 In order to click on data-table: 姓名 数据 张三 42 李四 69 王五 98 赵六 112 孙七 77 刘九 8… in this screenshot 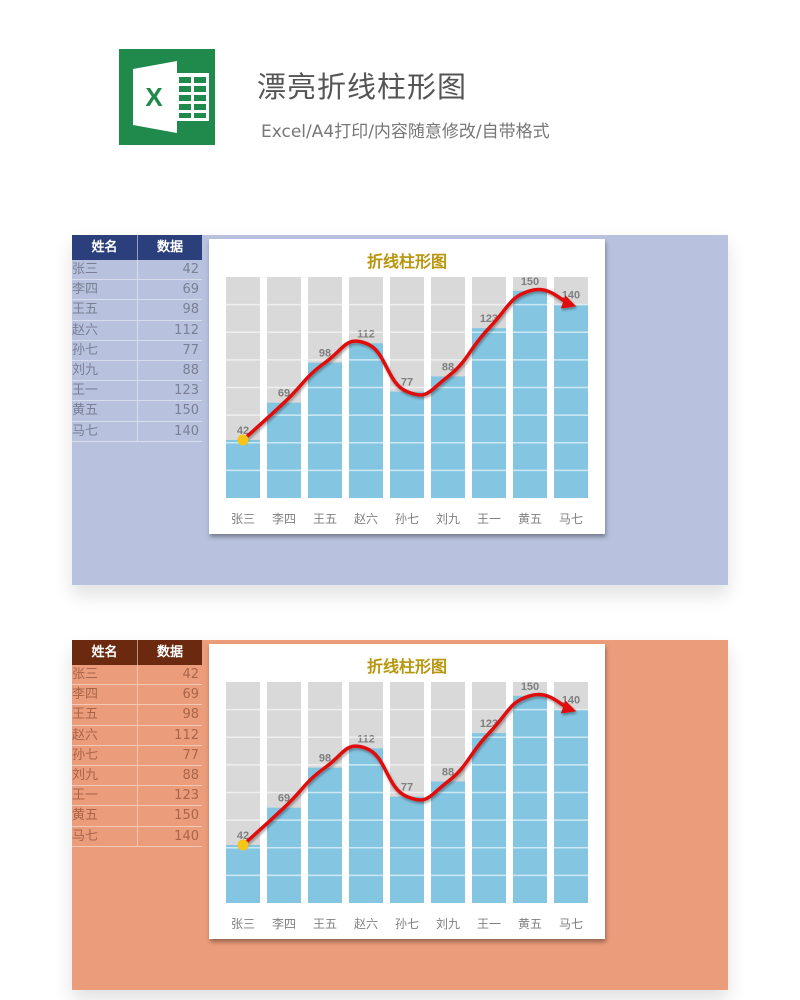, I will do `click(137, 338)`.